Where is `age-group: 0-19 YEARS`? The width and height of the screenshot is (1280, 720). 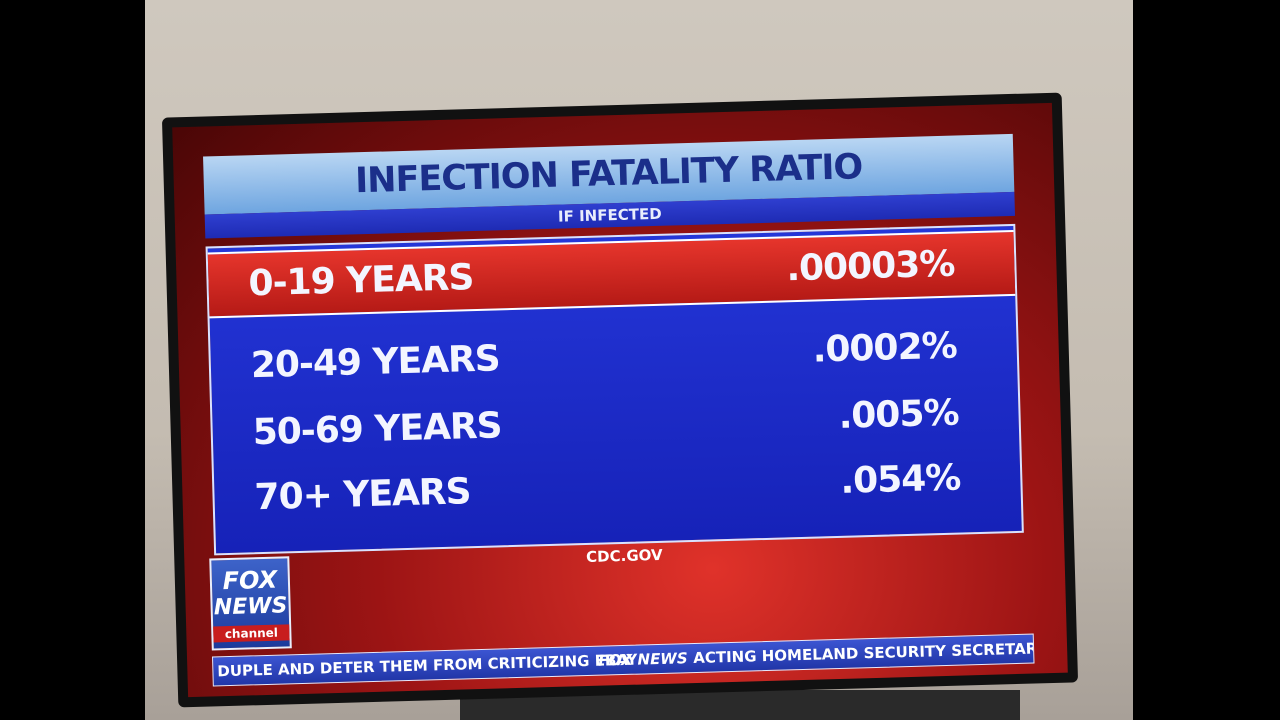 age-group: 0-19 YEARS is located at coordinates (361, 281).